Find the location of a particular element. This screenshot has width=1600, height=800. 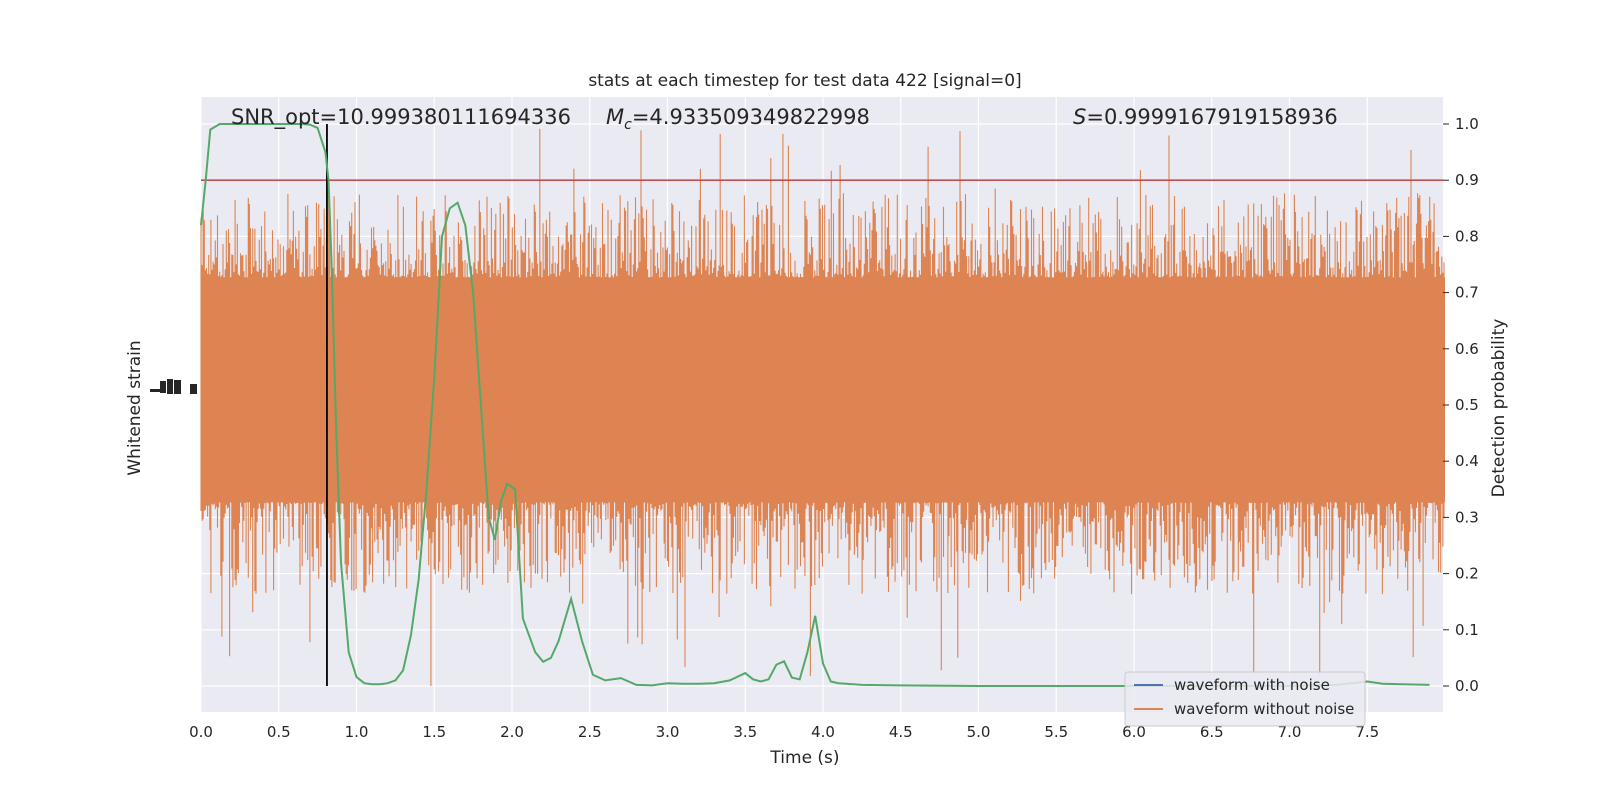

left-axis-garbled-ticks is located at coordinates (173, 386).